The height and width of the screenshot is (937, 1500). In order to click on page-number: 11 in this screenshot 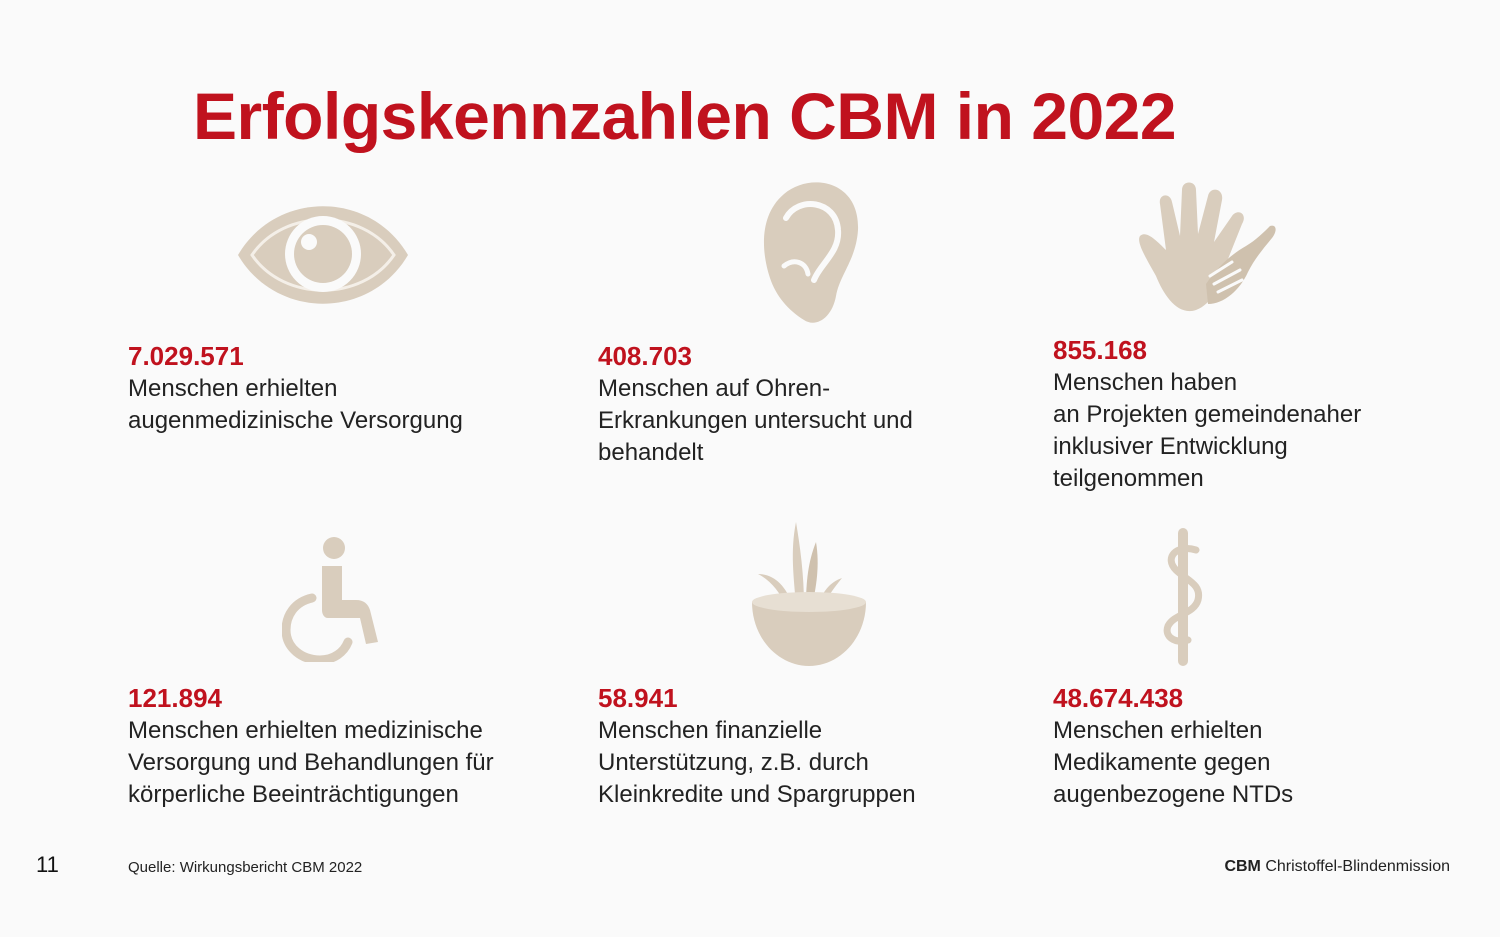, I will do `click(47, 864)`.